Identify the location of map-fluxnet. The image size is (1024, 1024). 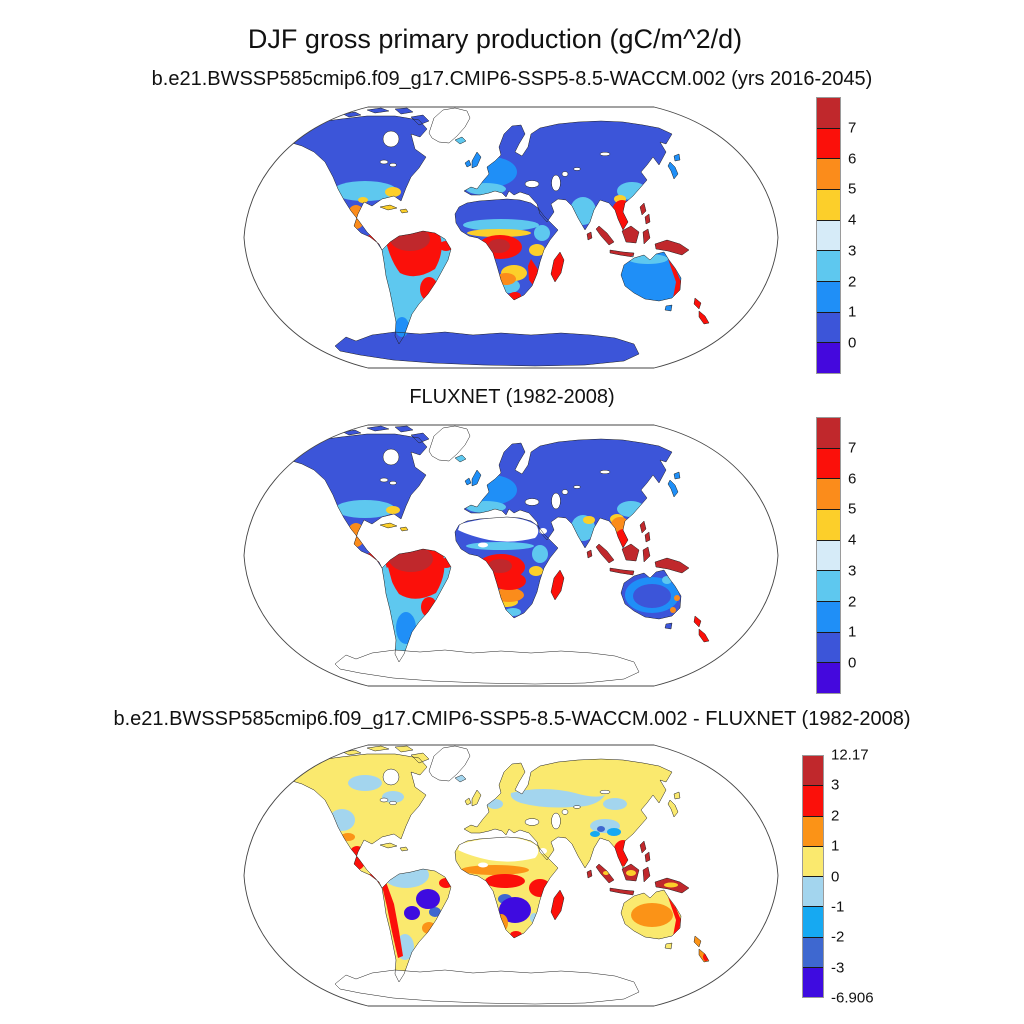
(511, 555).